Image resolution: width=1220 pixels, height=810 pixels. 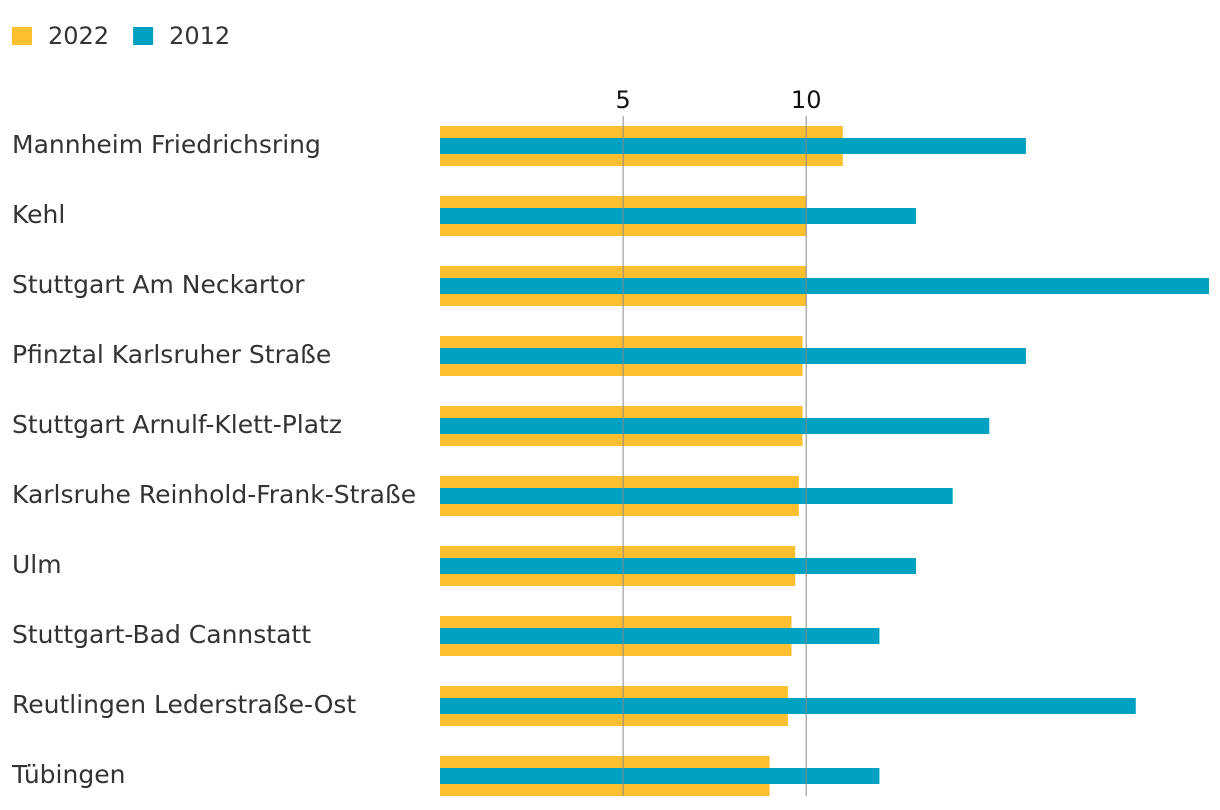 What do you see at coordinates (184, 704) in the screenshot?
I see `category-label: Reutlingen Lederstraße-Ost` at bounding box center [184, 704].